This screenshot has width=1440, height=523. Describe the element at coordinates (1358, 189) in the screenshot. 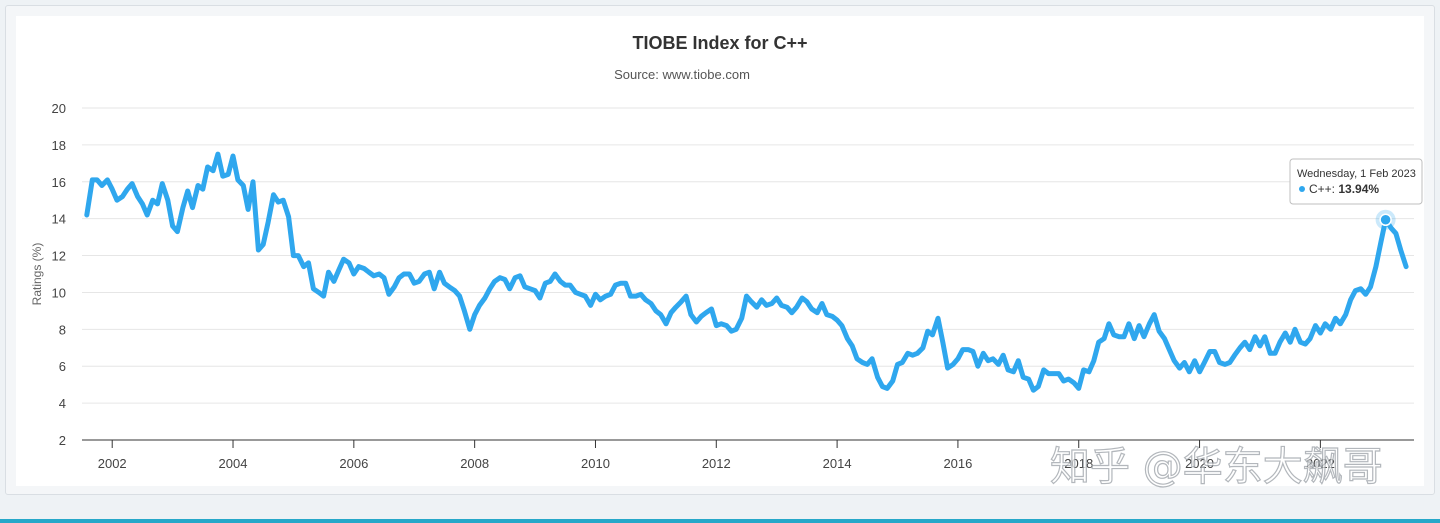

I see `tooltip-value: 13.94%` at that location.